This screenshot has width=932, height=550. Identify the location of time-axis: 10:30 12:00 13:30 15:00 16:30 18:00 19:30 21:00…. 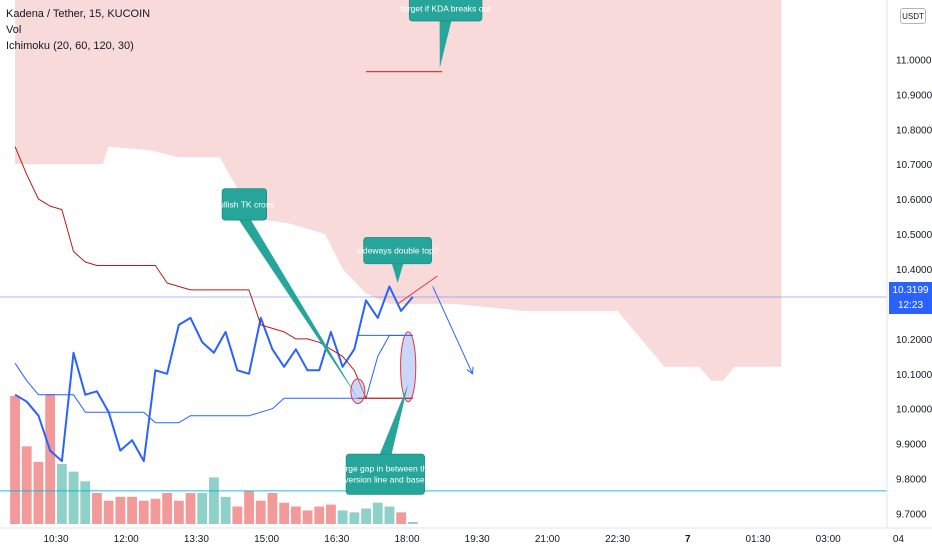
(466, 538).